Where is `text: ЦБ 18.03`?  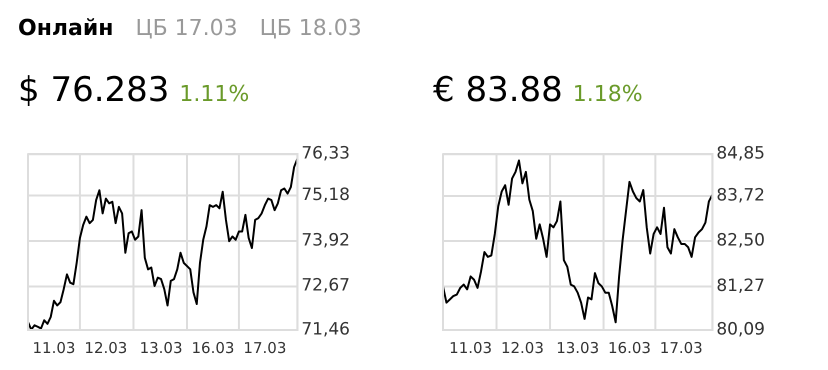 text: ЦБ 18.03 is located at coordinates (311, 28).